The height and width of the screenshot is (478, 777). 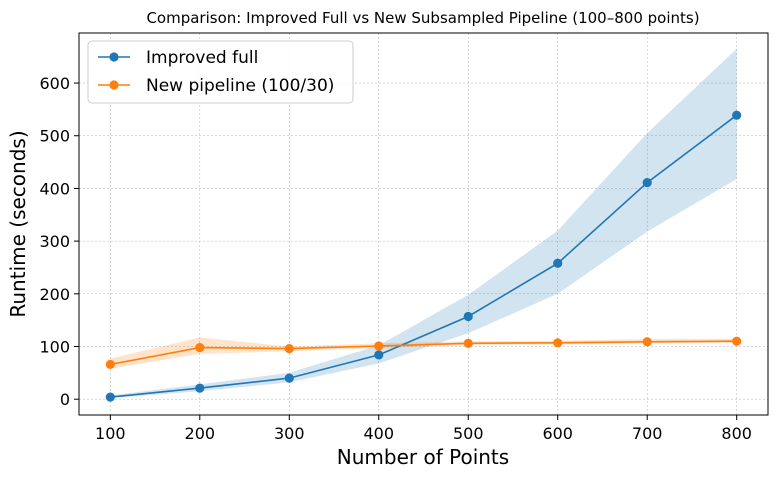 I want to click on y-tick-label: 200, so click(x=54, y=294).